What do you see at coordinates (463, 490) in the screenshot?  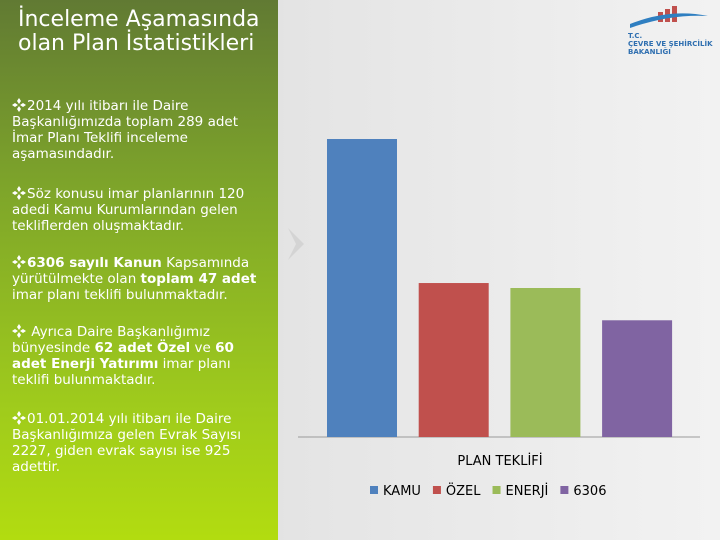 I see `legend-label: ÖZEL` at bounding box center [463, 490].